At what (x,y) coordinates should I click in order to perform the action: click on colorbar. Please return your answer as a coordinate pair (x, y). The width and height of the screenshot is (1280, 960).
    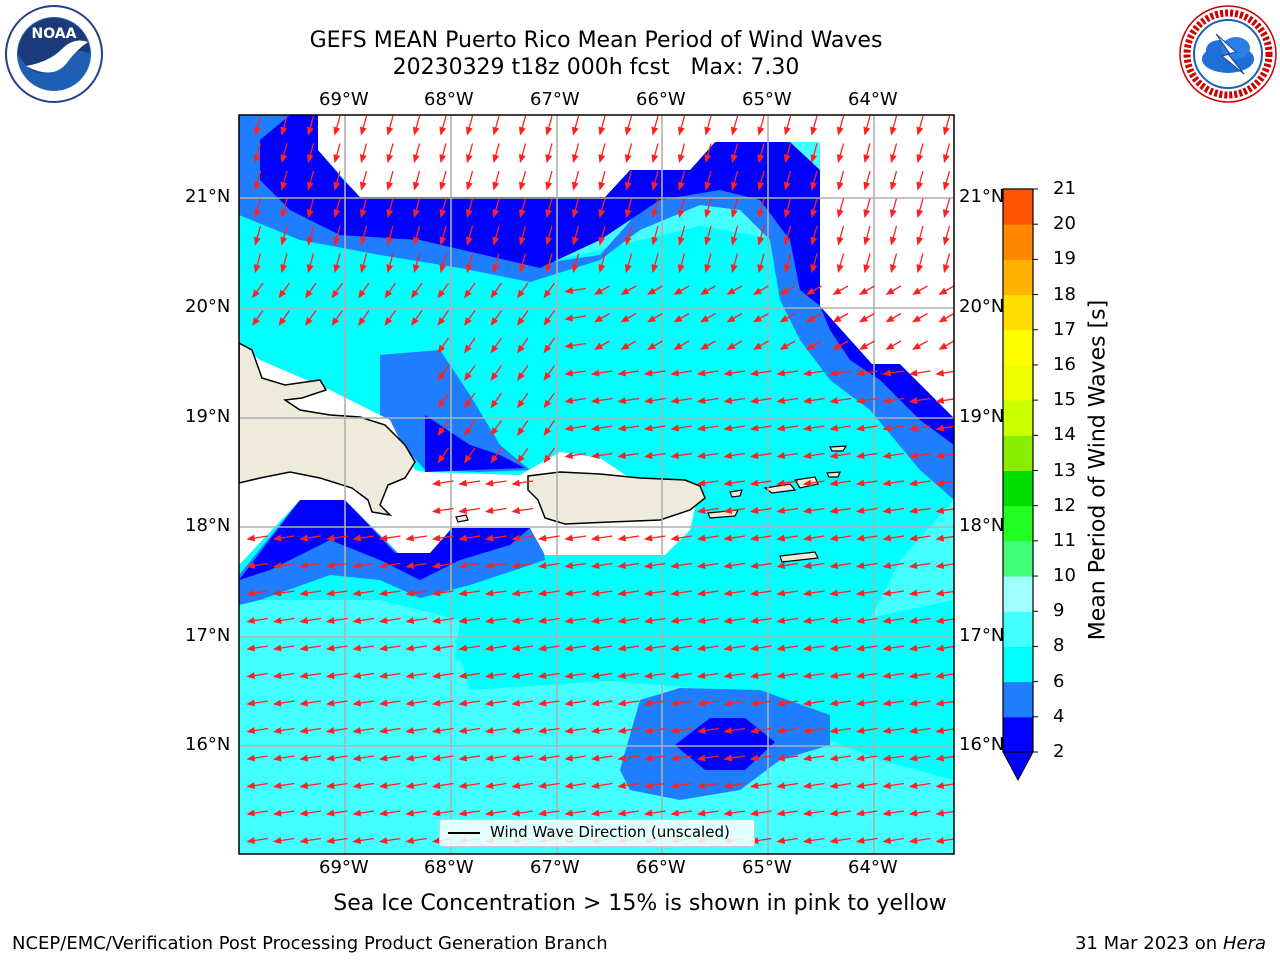
    Looking at the image, I should click on (1020, 485).